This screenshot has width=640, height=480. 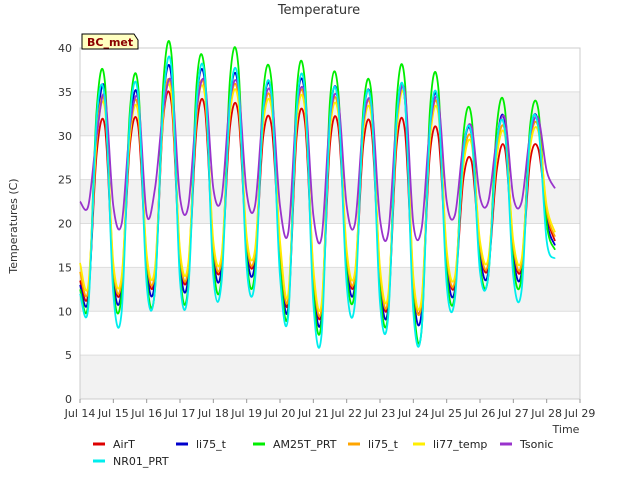 What do you see at coordinates (460, 444) in the screenshot?
I see `legend-label: li77_temp` at bounding box center [460, 444].